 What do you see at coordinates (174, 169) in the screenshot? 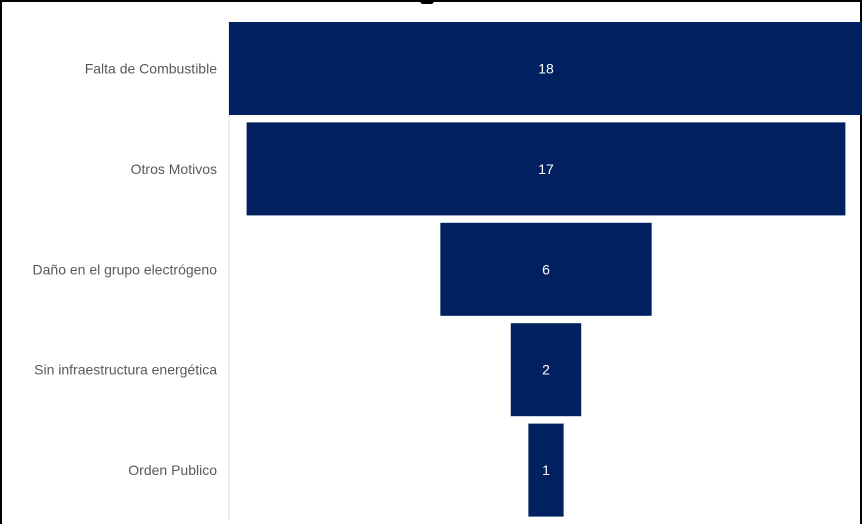
I see `category-tick-label: Otros Motivos` at bounding box center [174, 169].